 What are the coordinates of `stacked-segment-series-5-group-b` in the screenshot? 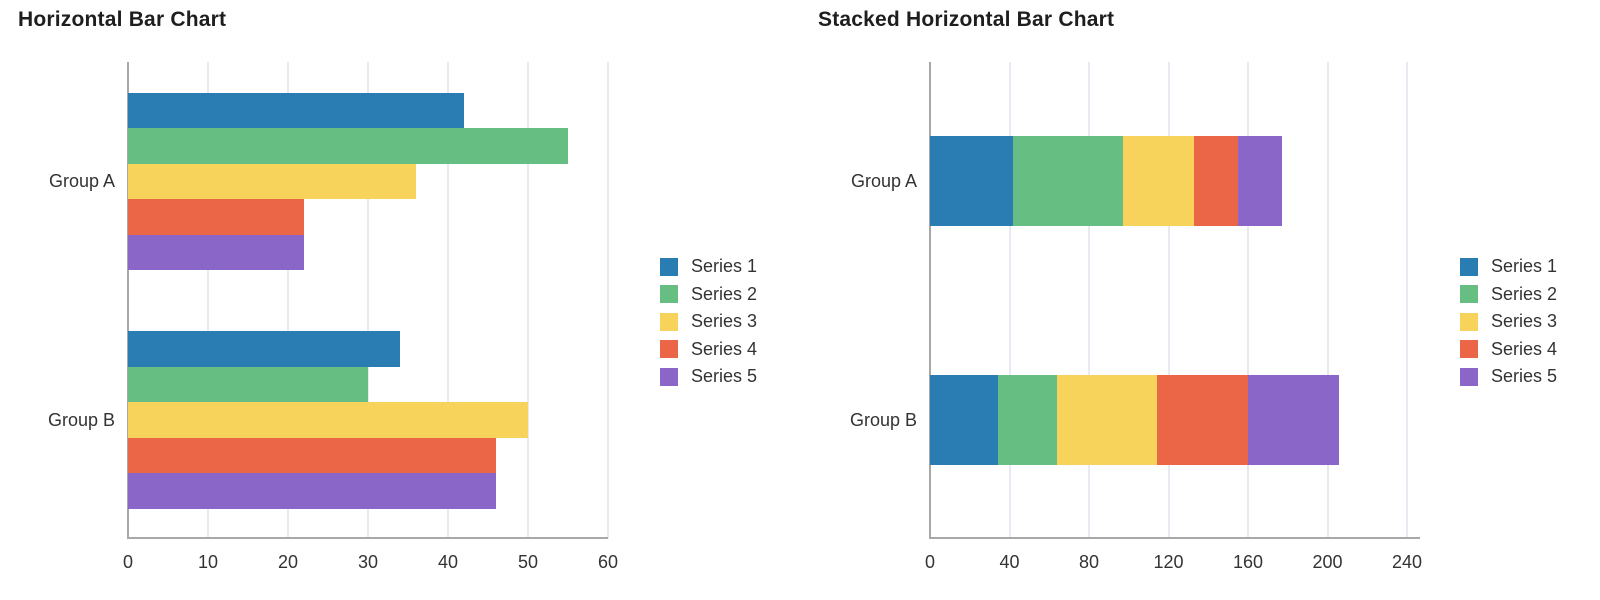 It's located at (1294, 419).